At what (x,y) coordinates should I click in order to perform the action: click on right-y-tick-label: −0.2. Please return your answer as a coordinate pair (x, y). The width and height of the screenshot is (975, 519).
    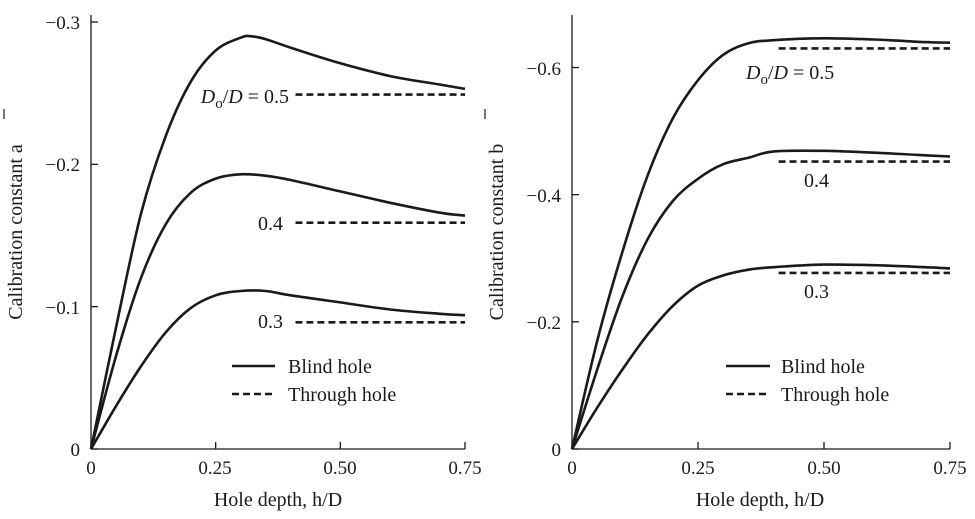
    Looking at the image, I should click on (544, 323).